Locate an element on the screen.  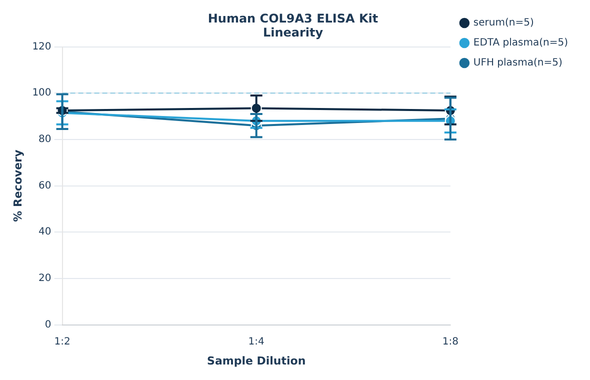
y-axis-title: % Recovery is located at coordinates (17, 186).